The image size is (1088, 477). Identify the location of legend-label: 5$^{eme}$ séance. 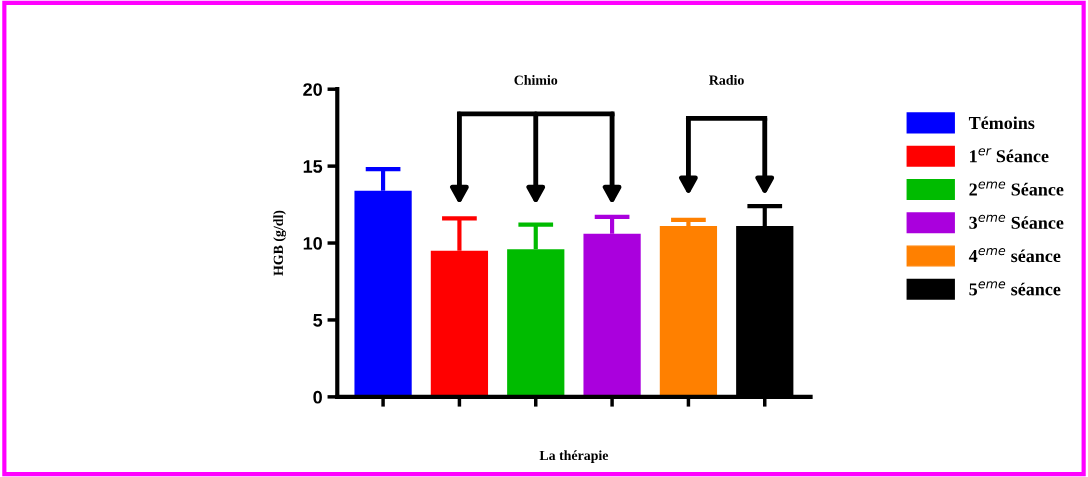
(1015, 288).